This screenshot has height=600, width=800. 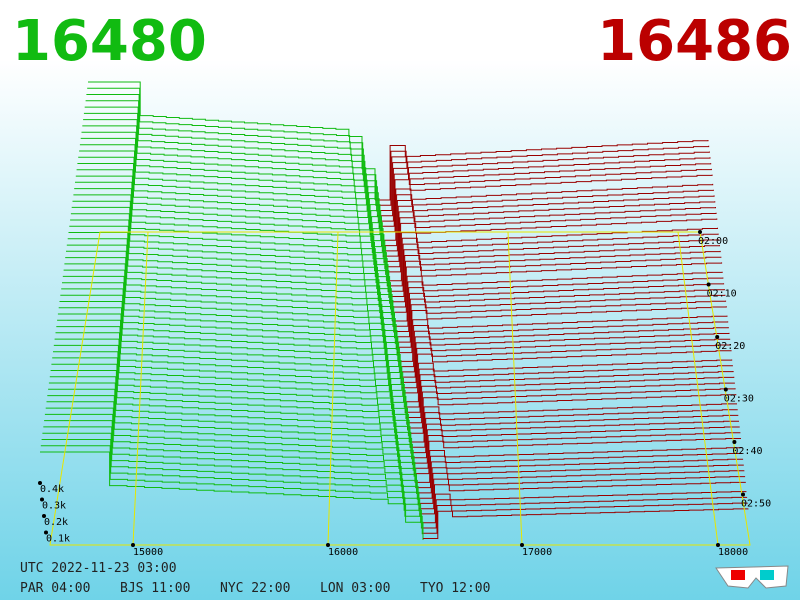 I want to click on bid-price: 16480, so click(x=109, y=41).